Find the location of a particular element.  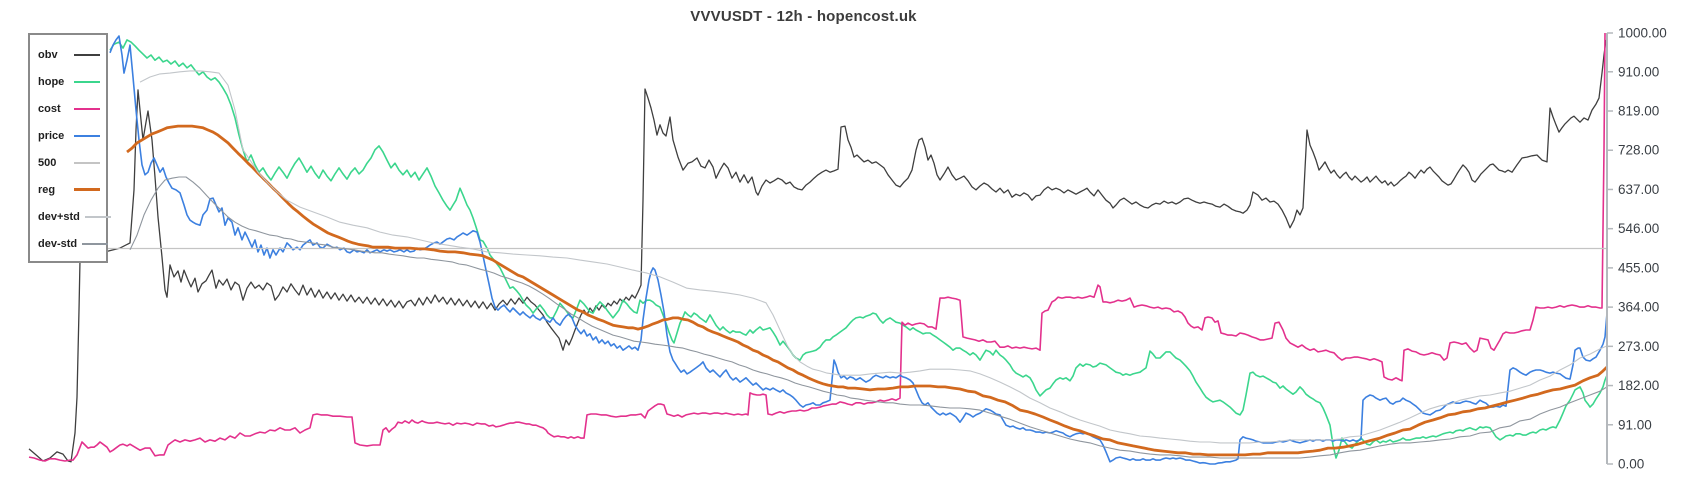

legend-swatch-500-icon is located at coordinates (87, 162).